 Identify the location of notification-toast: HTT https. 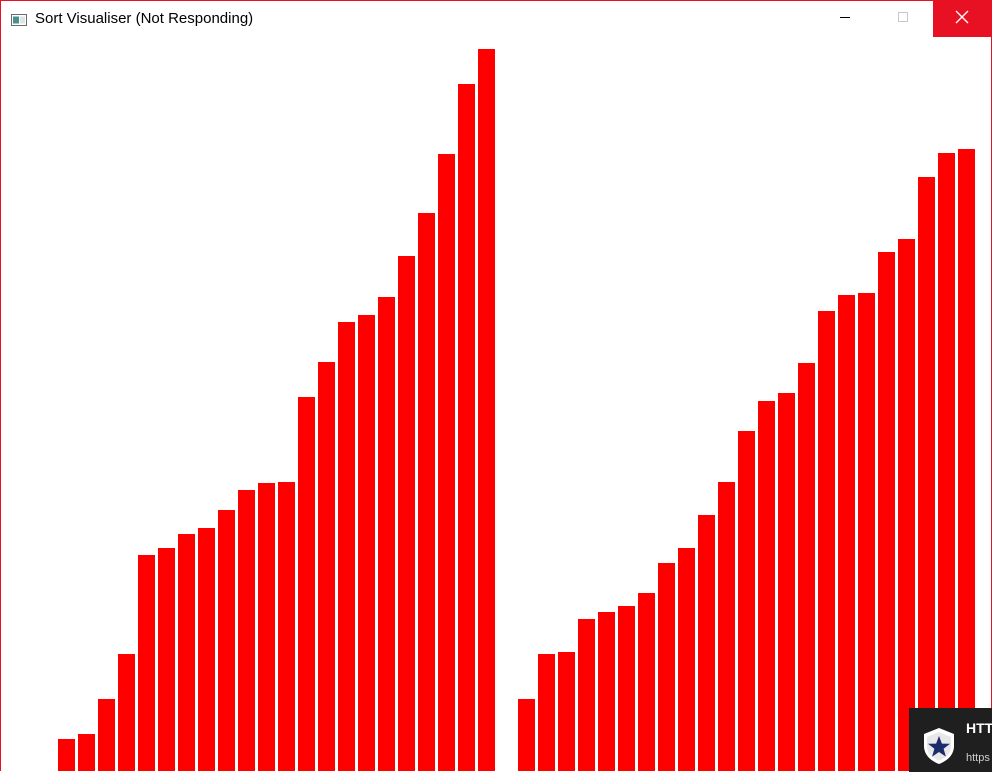
(950, 740).